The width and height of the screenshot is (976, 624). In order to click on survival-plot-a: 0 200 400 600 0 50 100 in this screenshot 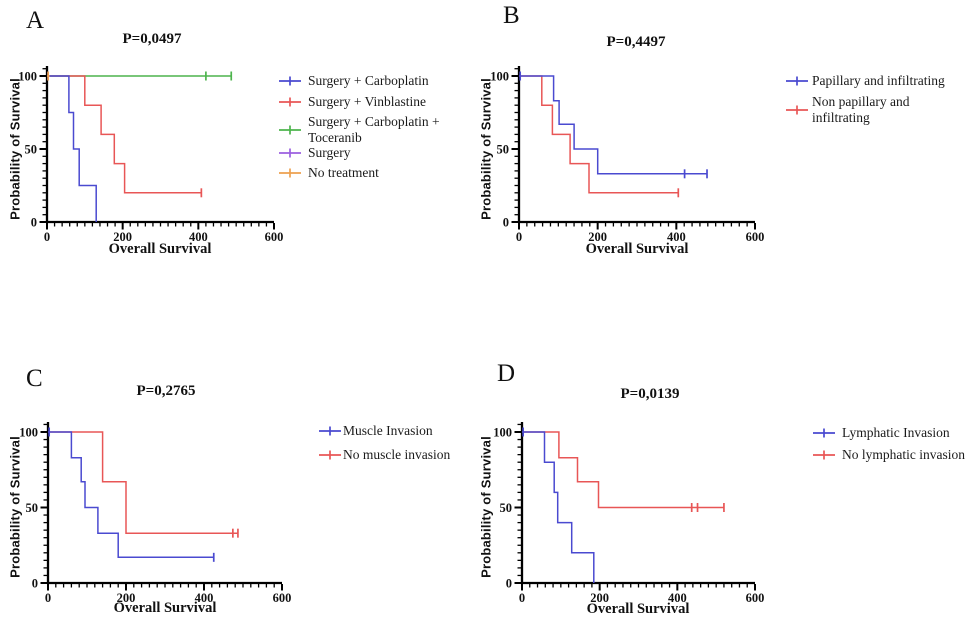, I will do `click(150, 155)`.